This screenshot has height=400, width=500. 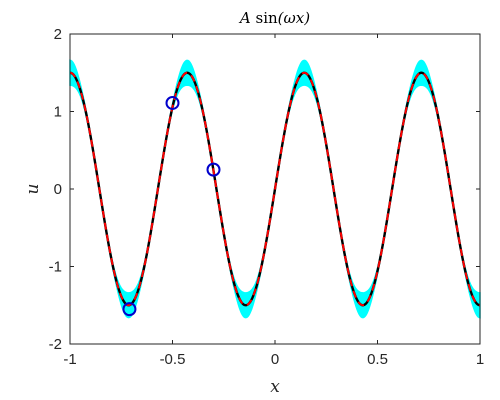 I want to click on point-layer, so click(x=171, y=206).